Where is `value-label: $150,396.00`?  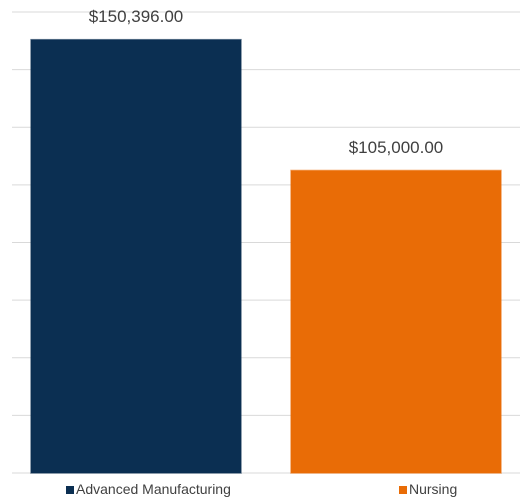
value-label: $150,396.00 is located at coordinates (136, 16).